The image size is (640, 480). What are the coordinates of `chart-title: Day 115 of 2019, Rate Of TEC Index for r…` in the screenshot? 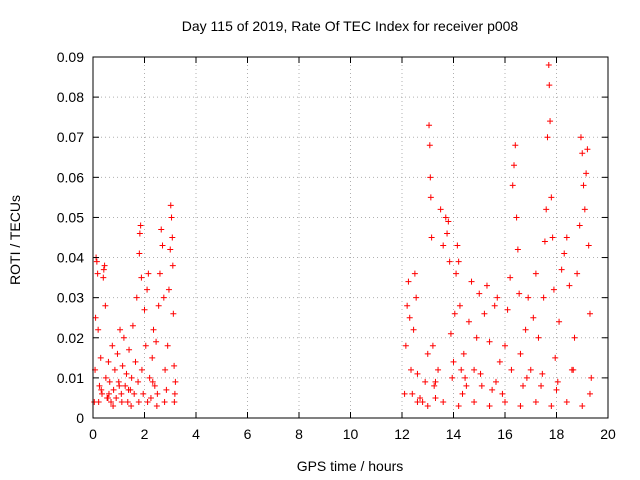 It's located at (350, 26).